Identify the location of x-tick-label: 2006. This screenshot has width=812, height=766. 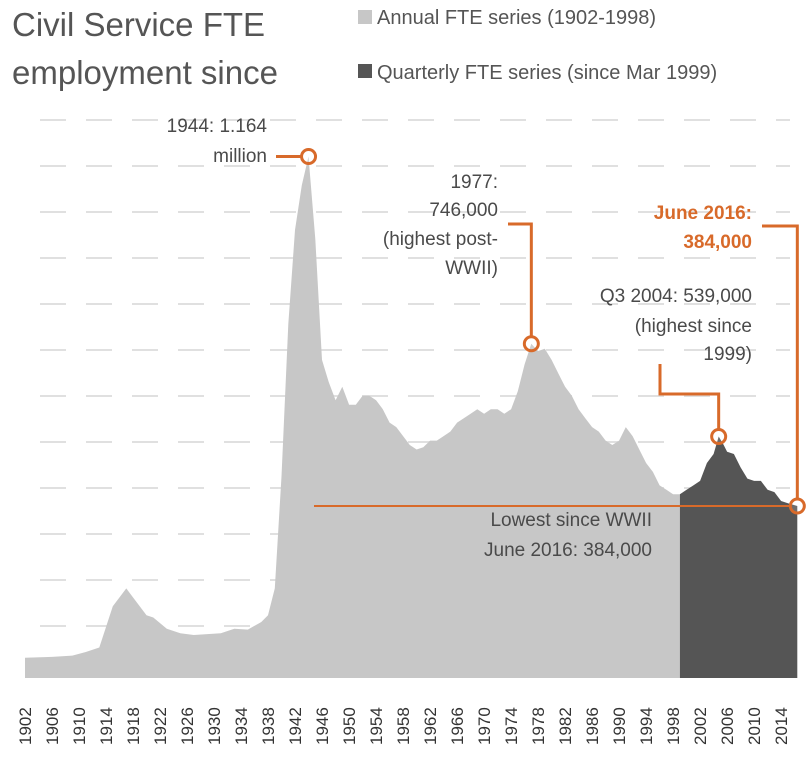
(727, 726).